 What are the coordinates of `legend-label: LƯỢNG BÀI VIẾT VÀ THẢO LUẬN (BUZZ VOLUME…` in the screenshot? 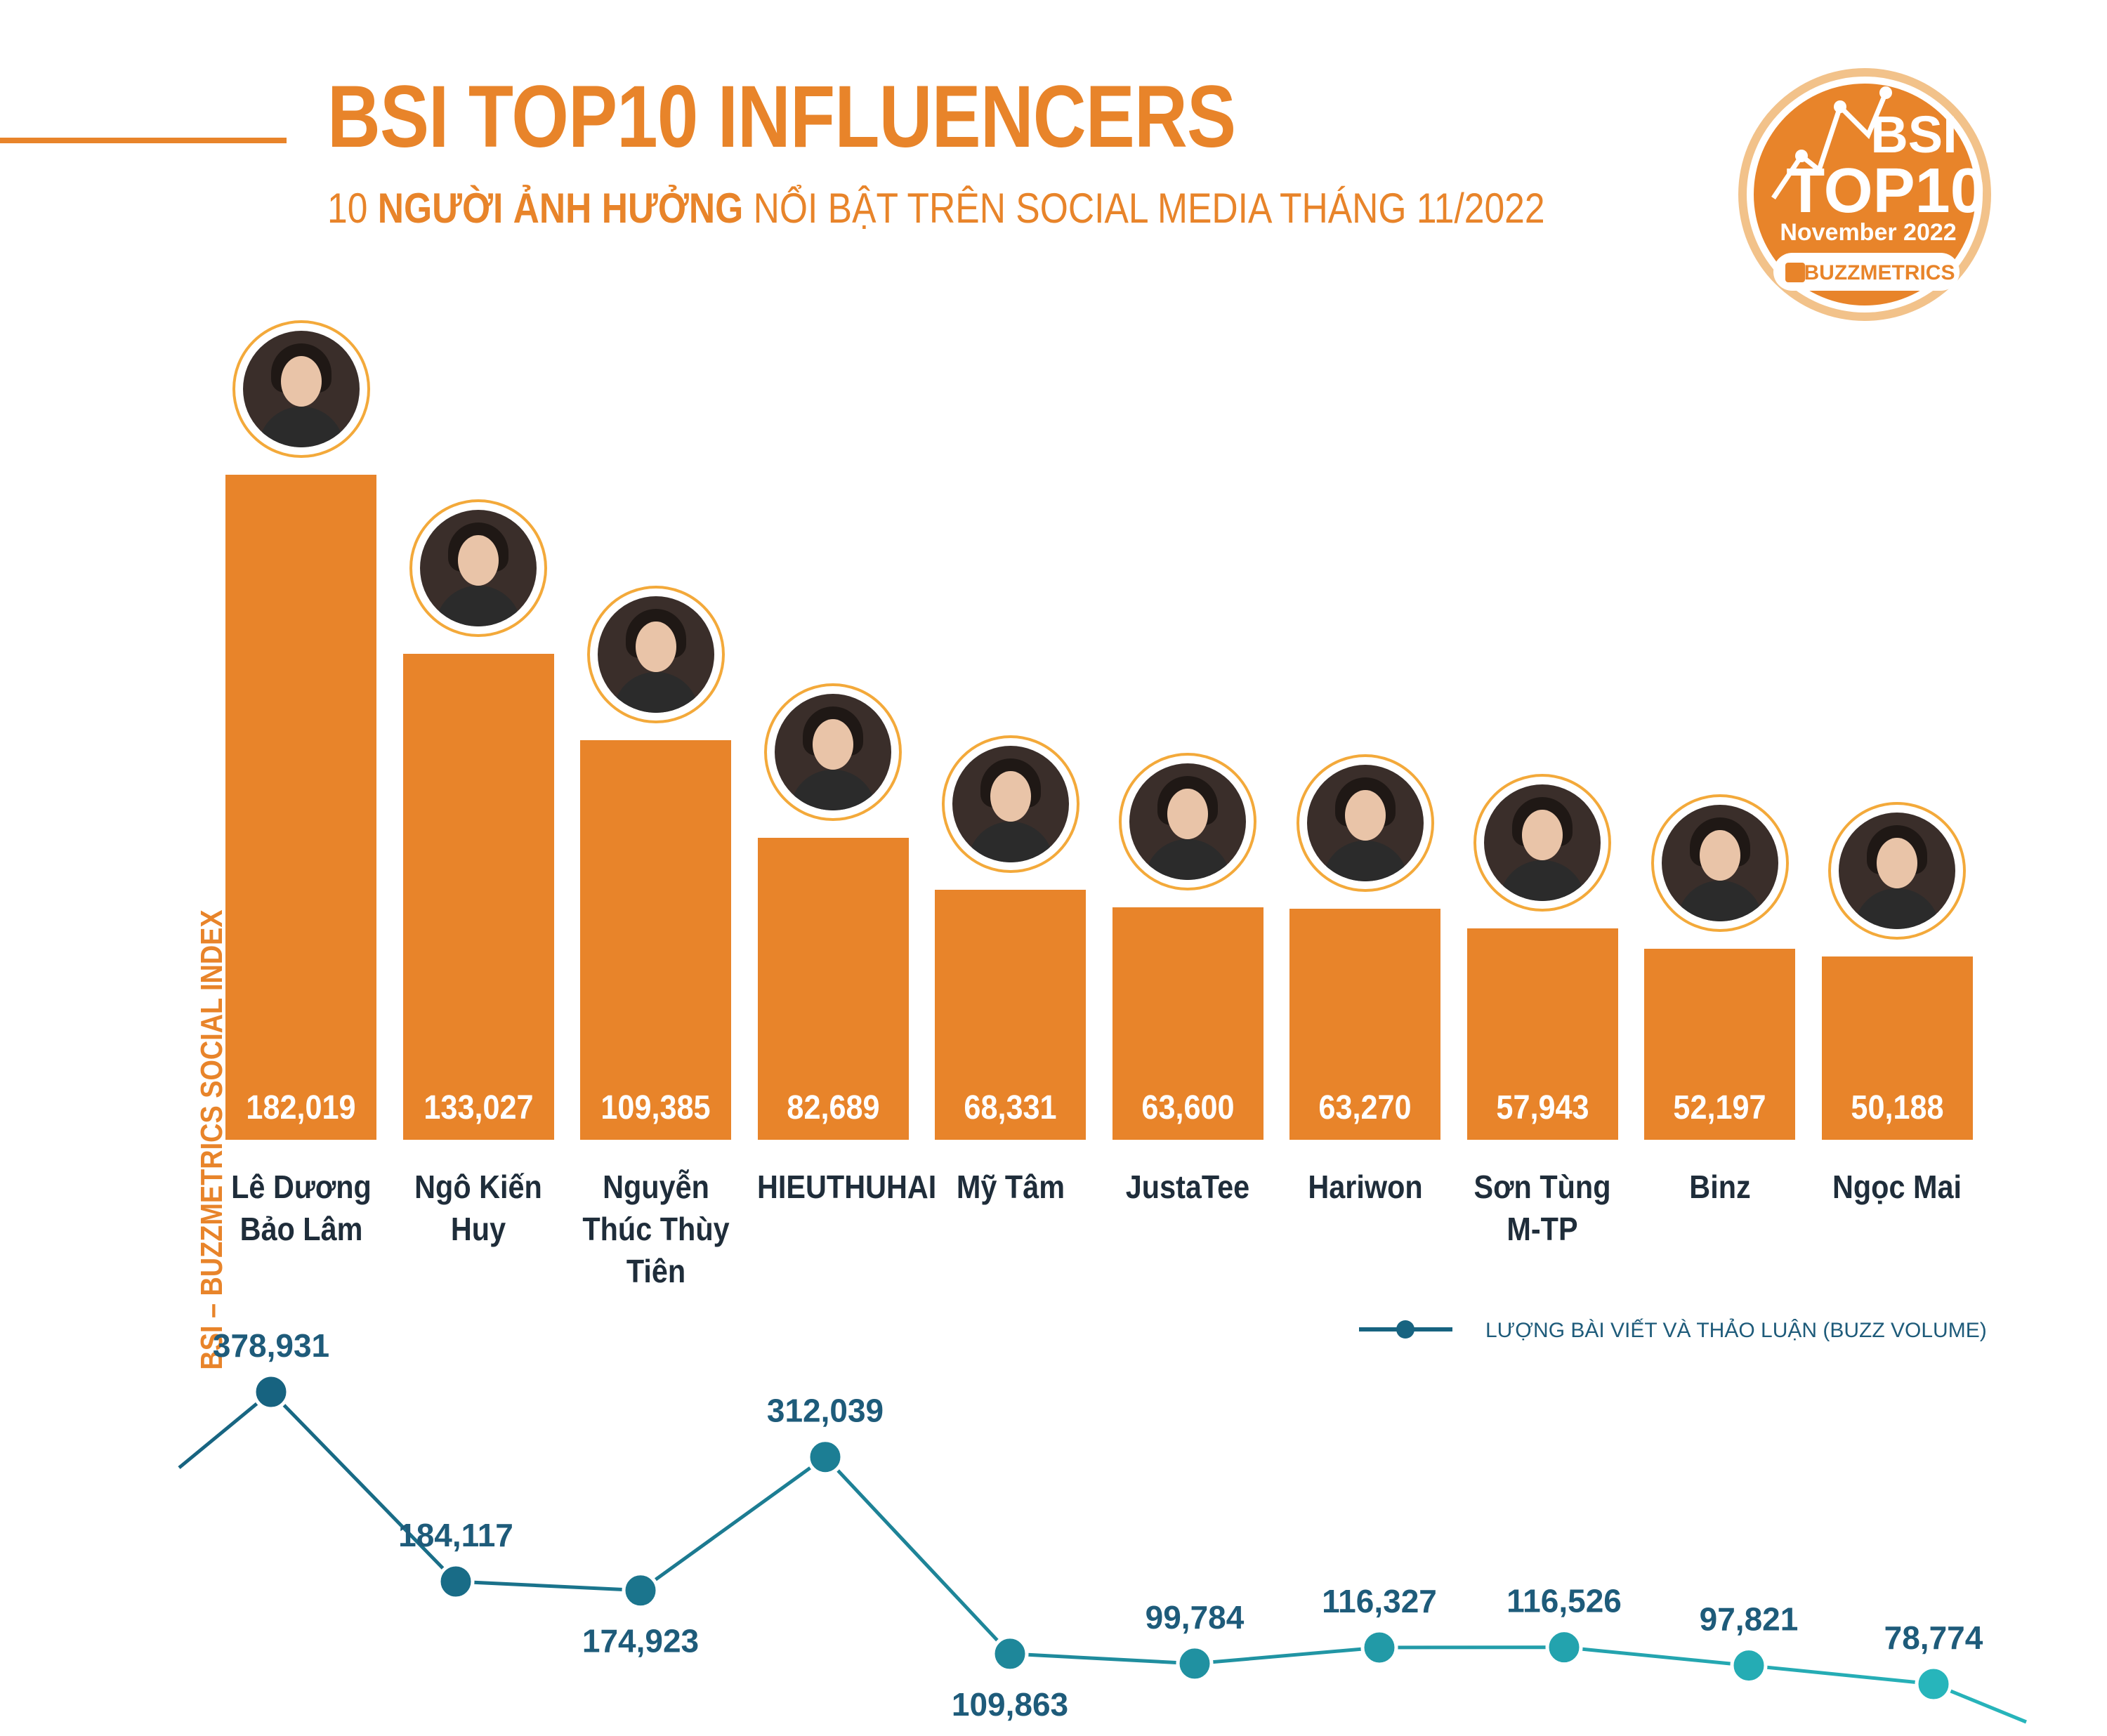 It's located at (1736, 1330).